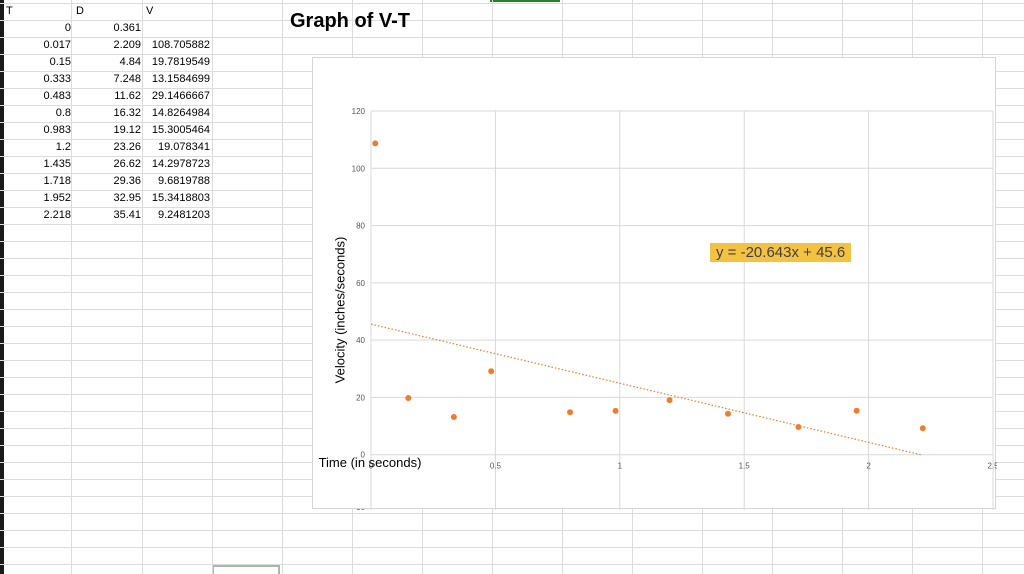 The height and width of the screenshot is (574, 1024). I want to click on y-tick-label: 0, so click(363, 455).